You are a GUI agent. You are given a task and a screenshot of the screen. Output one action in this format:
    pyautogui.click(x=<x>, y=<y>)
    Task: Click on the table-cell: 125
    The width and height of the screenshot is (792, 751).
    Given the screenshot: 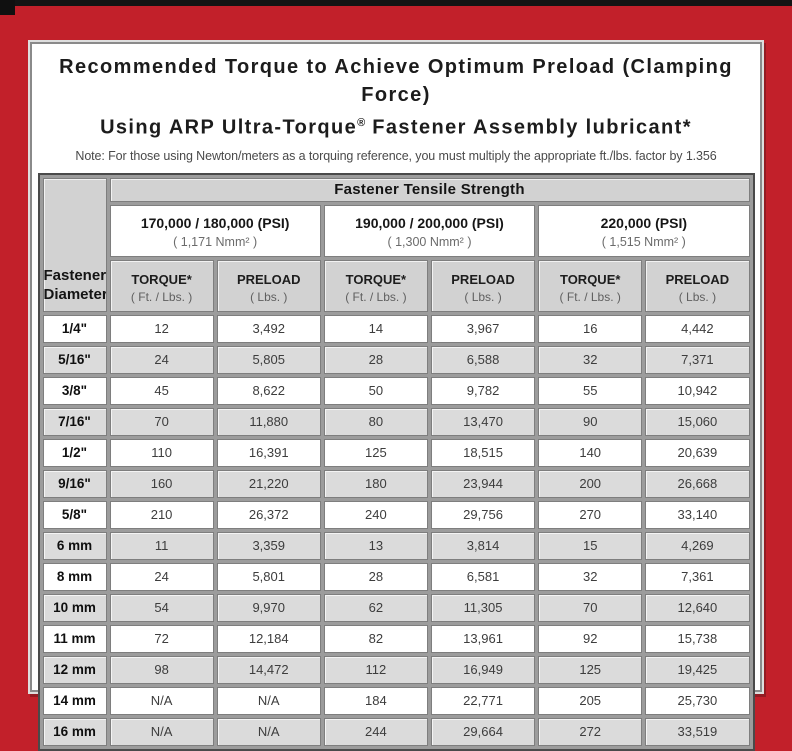 What is the action you would take?
    pyautogui.click(x=590, y=669)
    